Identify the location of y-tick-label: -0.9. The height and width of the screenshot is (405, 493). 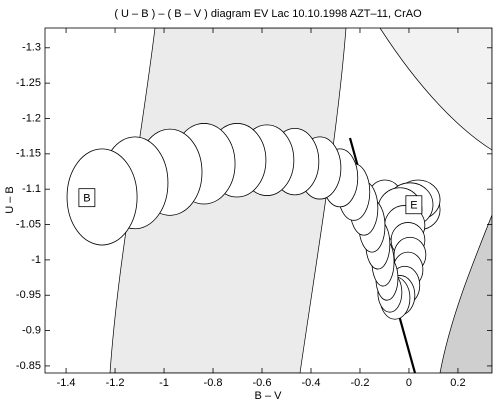
(31, 330).